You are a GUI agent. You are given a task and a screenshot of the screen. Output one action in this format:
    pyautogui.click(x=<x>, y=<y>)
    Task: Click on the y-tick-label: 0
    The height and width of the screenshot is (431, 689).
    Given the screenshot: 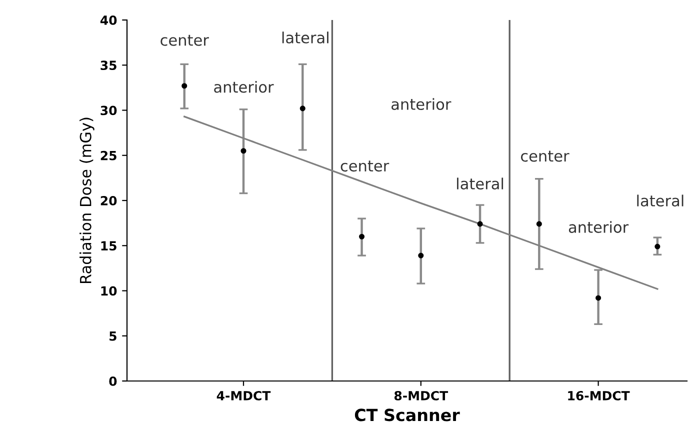 What is the action you would take?
    pyautogui.click(x=113, y=381)
    